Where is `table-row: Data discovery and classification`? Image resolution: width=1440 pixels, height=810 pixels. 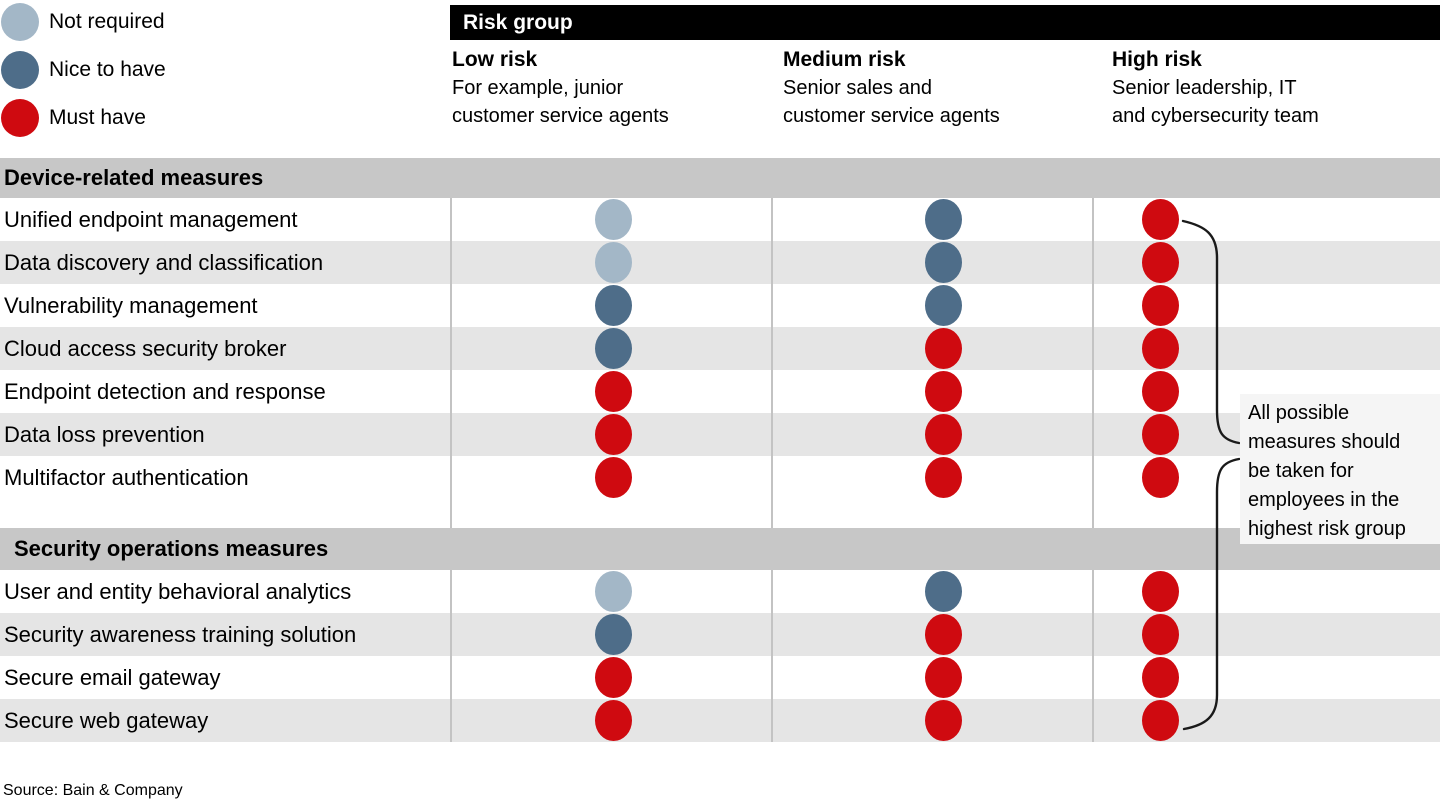 table-row: Data discovery and classification is located at coordinates (720, 262).